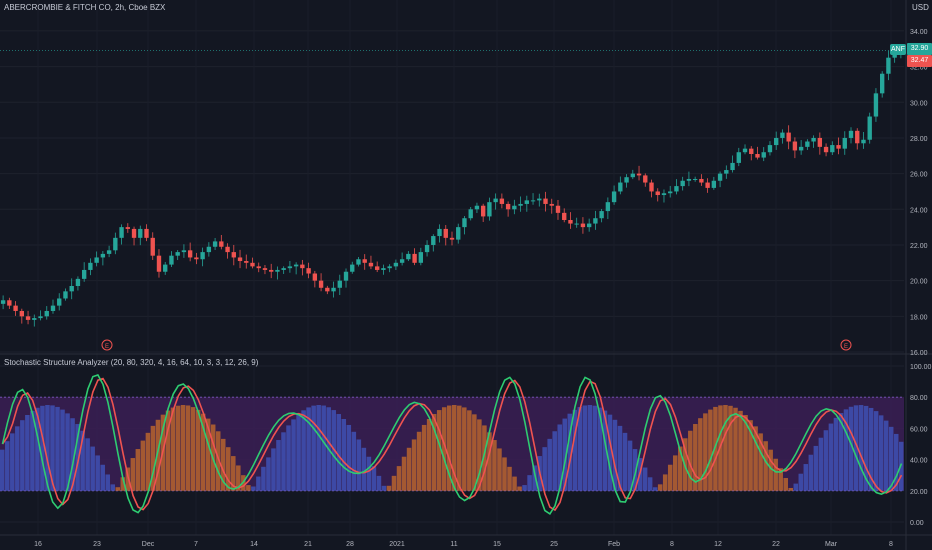  What do you see at coordinates (614, 544) in the screenshot?
I see `time-tick-label: Feb` at bounding box center [614, 544].